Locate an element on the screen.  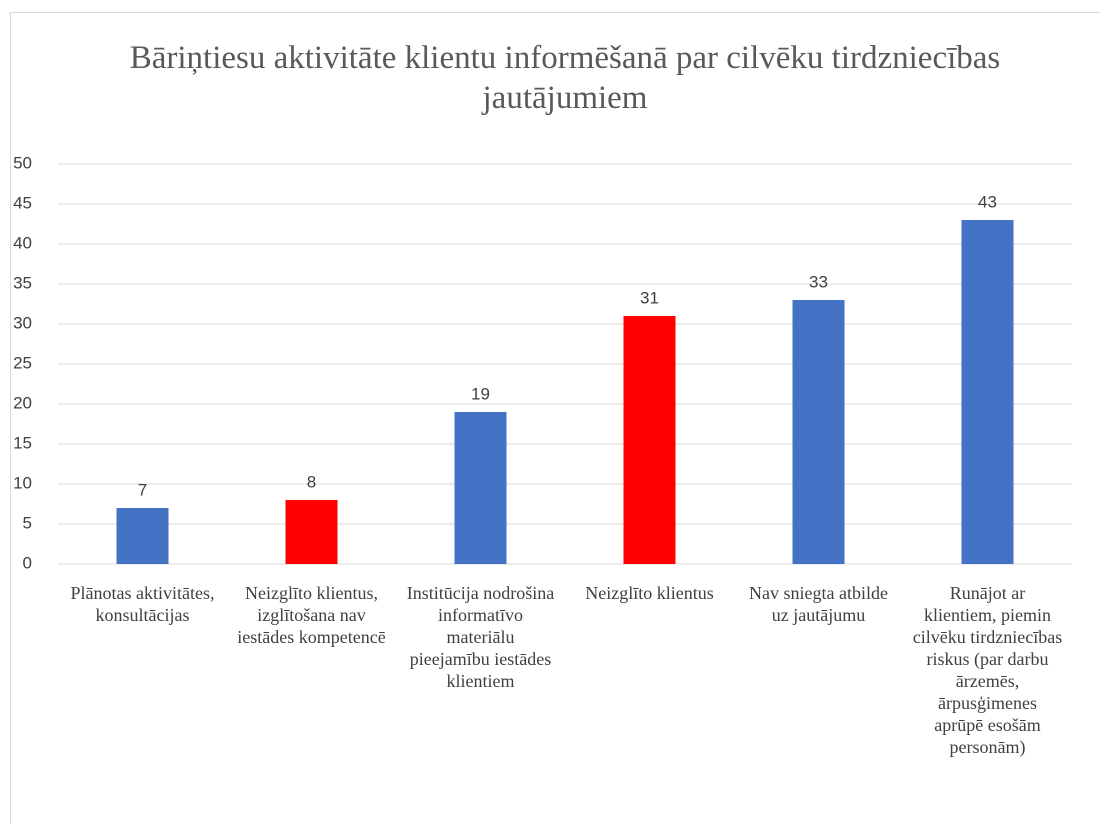
y-tick-label: 50 is located at coordinates (22, 162).